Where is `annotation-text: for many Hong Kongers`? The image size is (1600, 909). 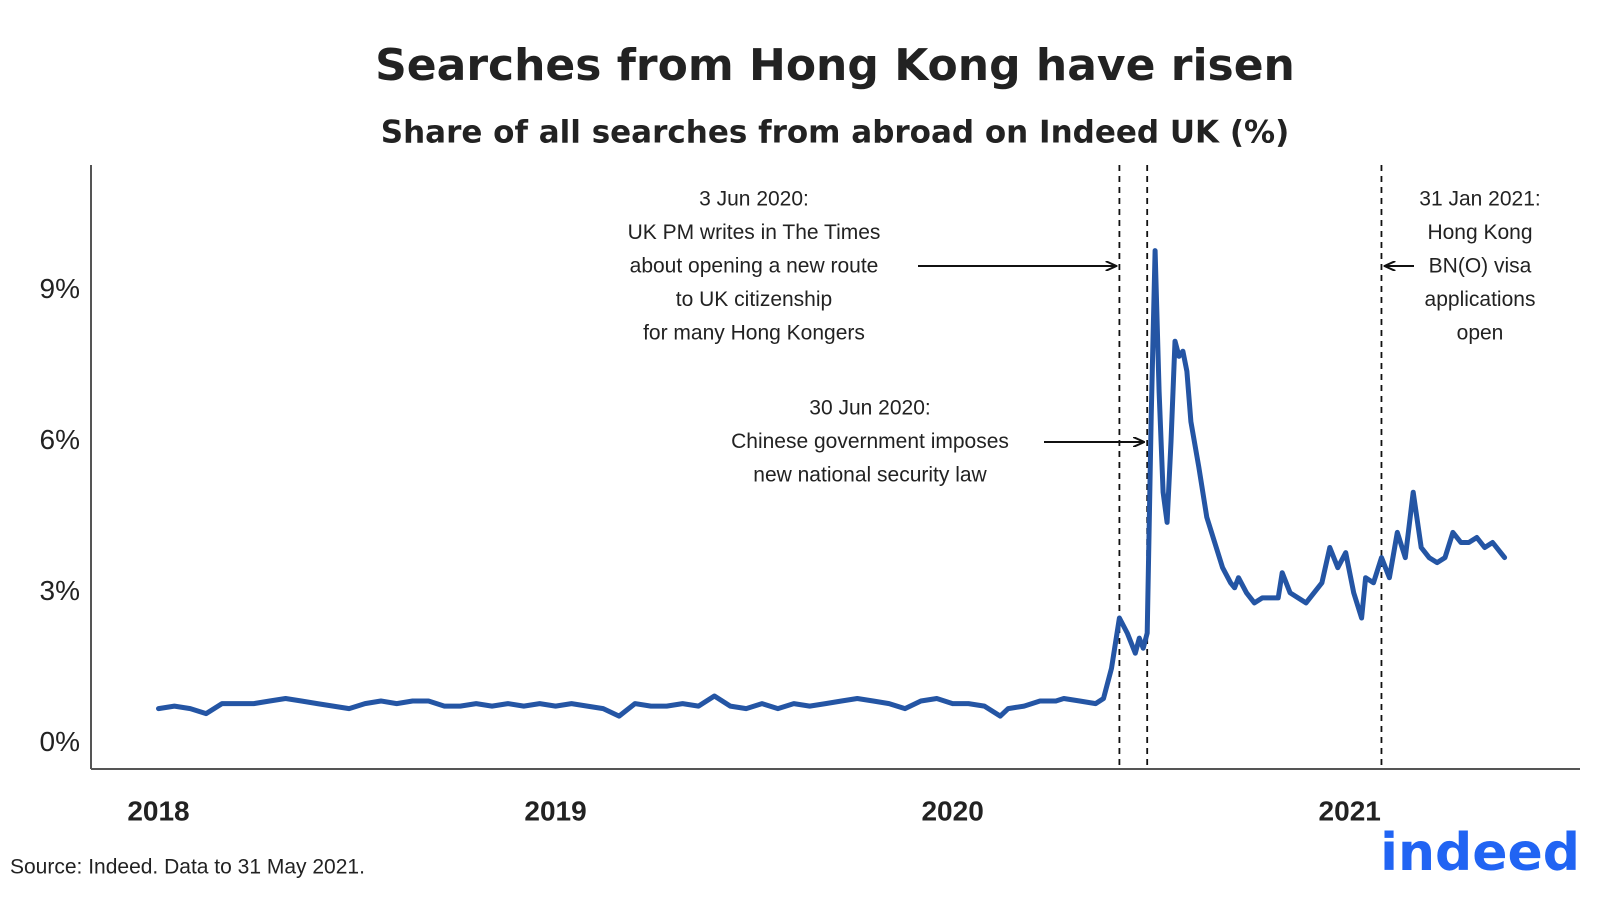
annotation-text: for many Hong Kongers is located at coordinates (754, 333).